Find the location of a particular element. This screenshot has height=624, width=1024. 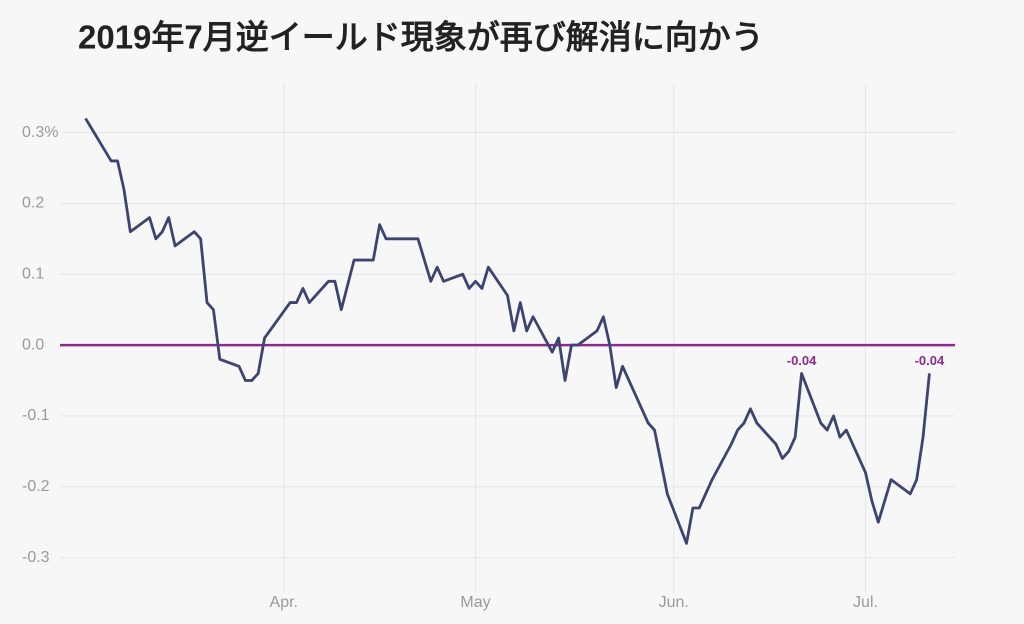

y-tick-label: 0.0 is located at coordinates (33, 344).